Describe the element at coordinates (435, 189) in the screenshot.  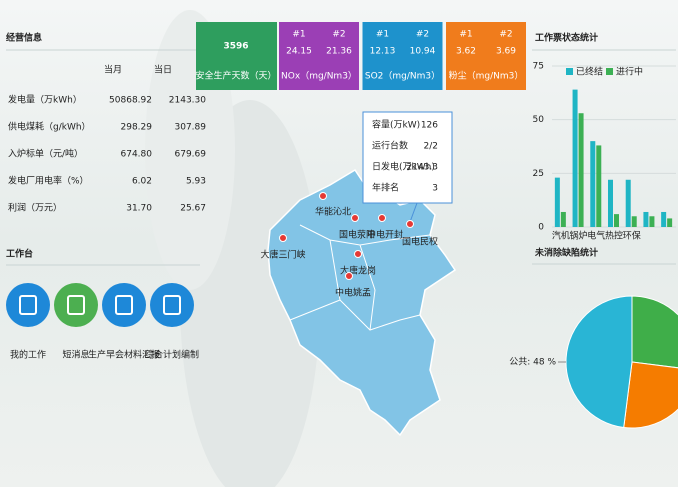
I see `tooltip-value: 3` at that location.